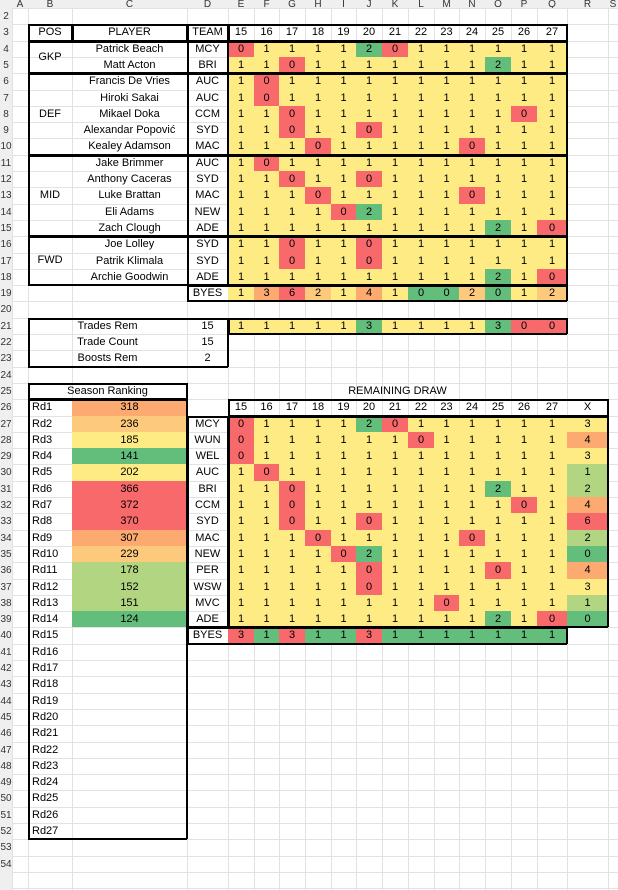 The height and width of the screenshot is (890, 618). Describe the element at coordinates (343, 4) in the screenshot. I see `column-header: I` at that location.